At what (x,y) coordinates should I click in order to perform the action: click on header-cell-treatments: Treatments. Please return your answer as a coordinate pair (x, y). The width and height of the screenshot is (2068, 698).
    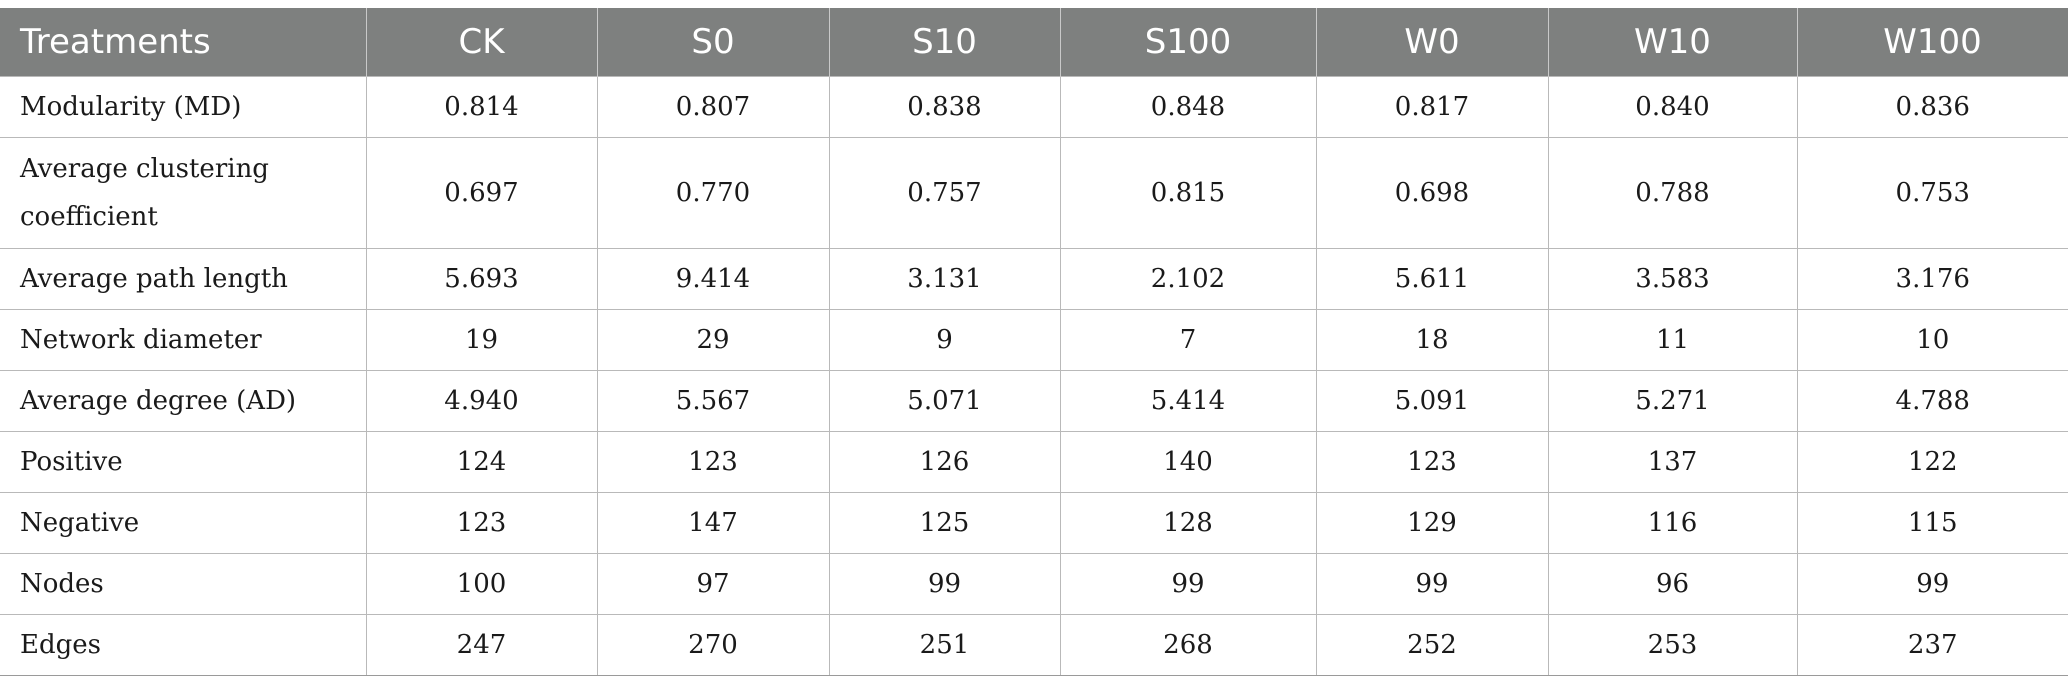
    Looking at the image, I should click on (183, 42).